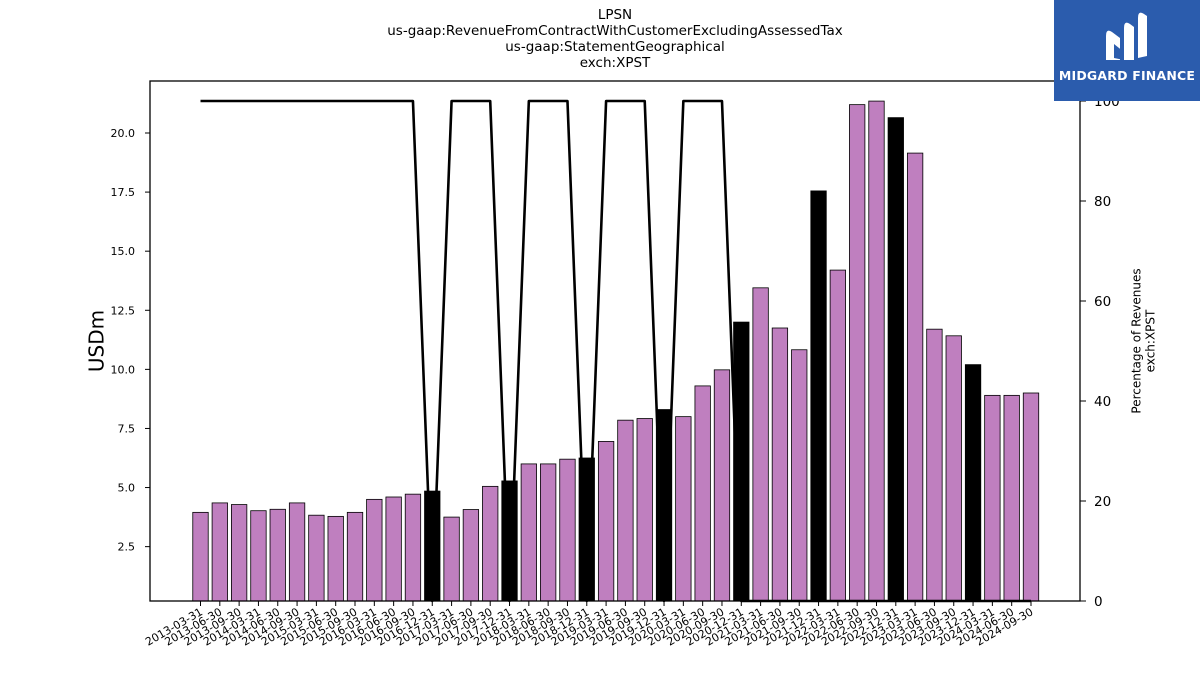  Describe the element at coordinates (615, 15) in the screenshot. I see `chart-title-line-1: LPSN` at that location.